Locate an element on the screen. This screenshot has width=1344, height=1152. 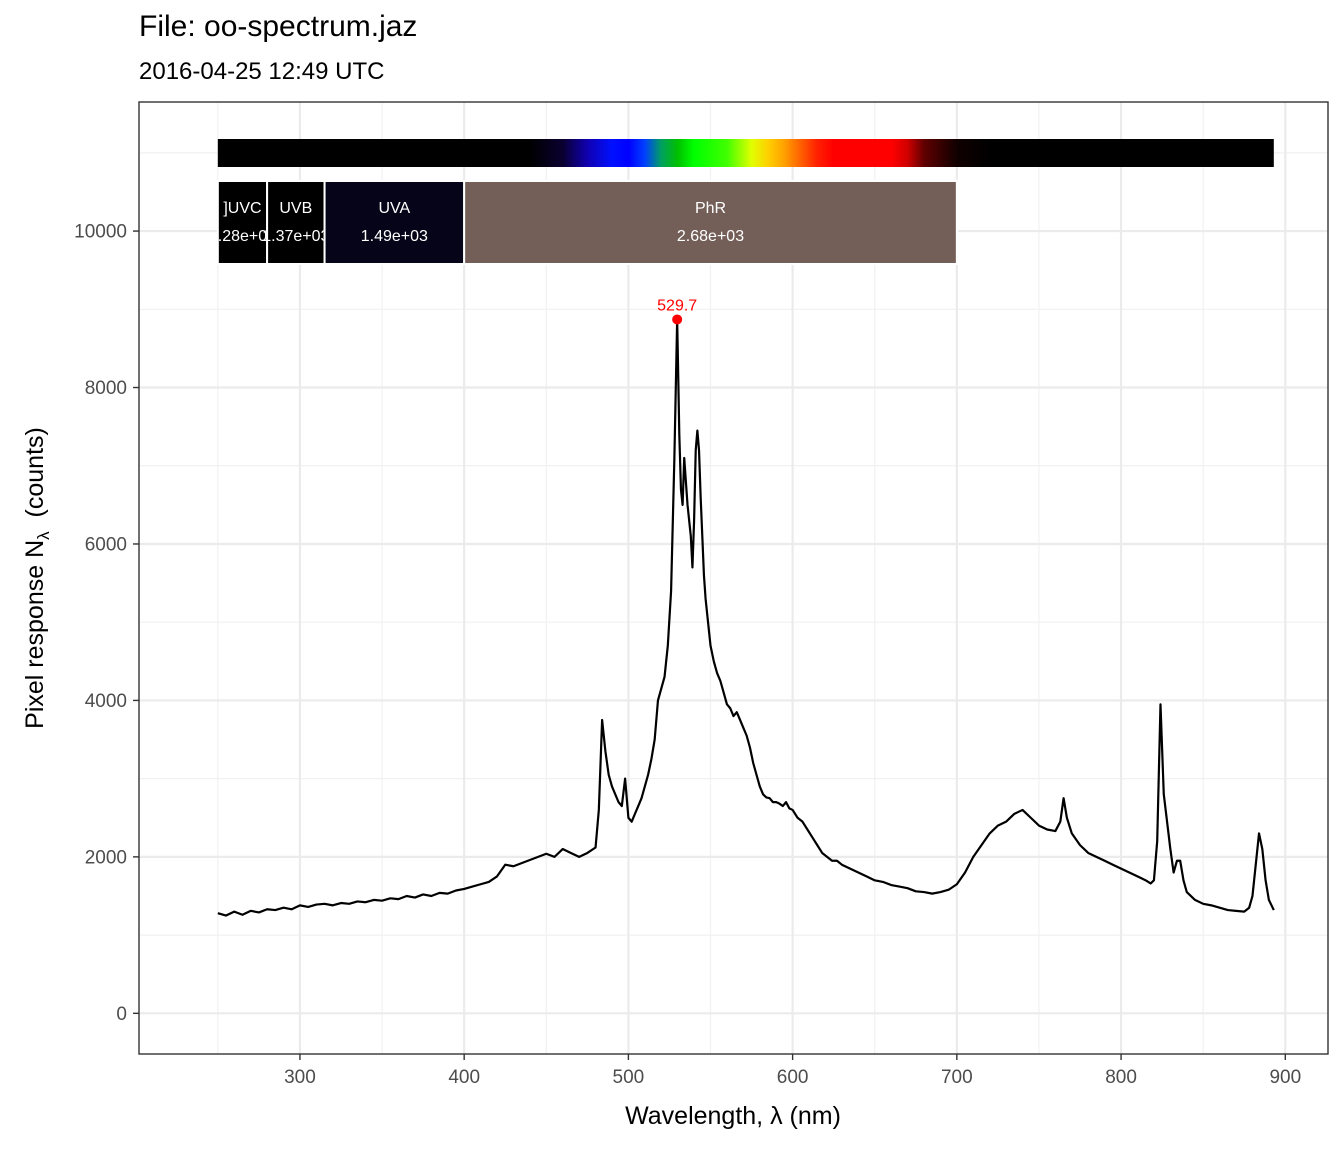
y-tick-label: 4000 is located at coordinates (106, 701).